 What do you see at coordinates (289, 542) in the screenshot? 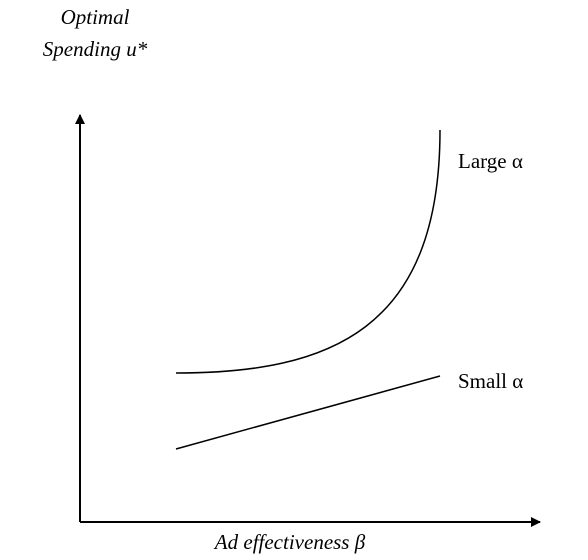
I see `x-axis-label: Ad effectiveness β` at bounding box center [289, 542].